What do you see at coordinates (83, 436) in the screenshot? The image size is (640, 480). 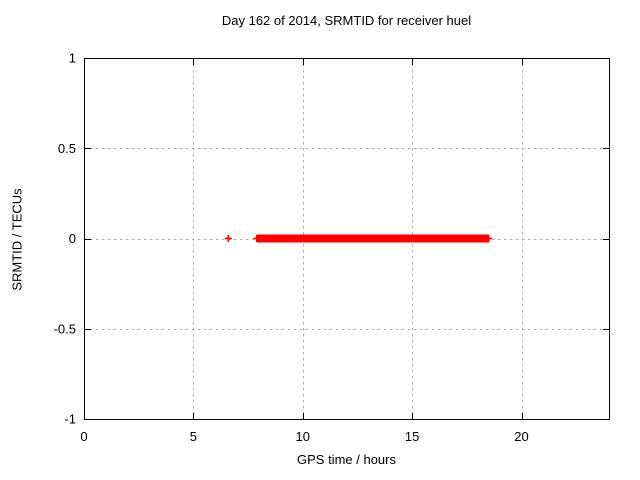 I see `x-tick-label: 0` at bounding box center [83, 436].